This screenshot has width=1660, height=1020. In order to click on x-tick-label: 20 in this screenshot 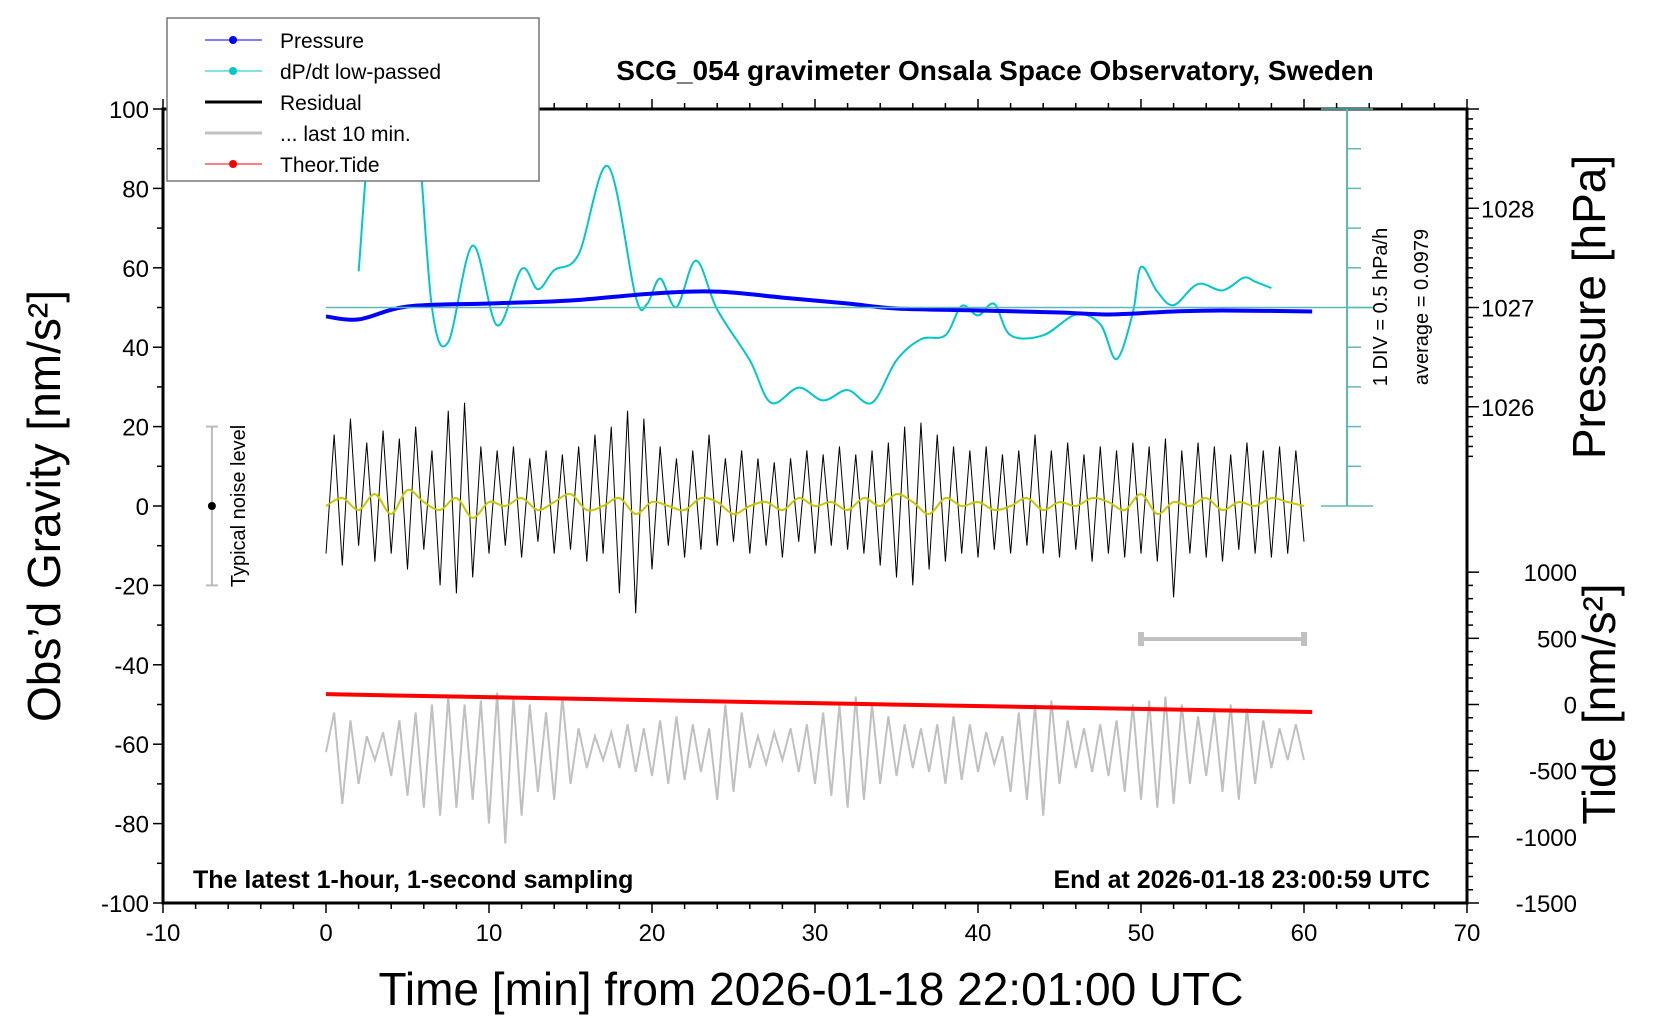, I will do `click(652, 933)`.